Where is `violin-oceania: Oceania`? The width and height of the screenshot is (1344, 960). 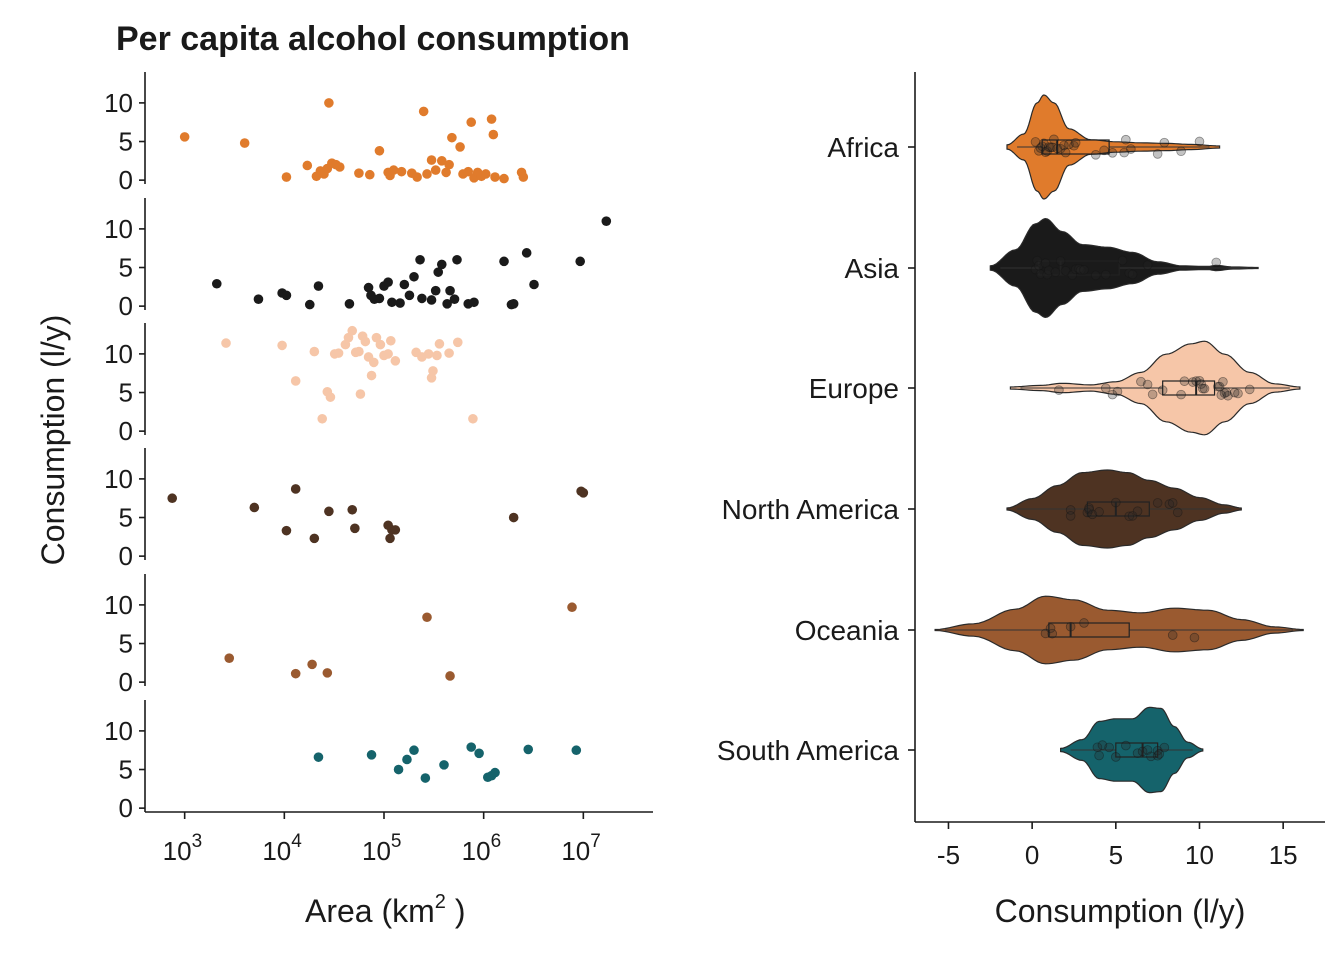 violin-oceania: Oceania is located at coordinates (1049, 630).